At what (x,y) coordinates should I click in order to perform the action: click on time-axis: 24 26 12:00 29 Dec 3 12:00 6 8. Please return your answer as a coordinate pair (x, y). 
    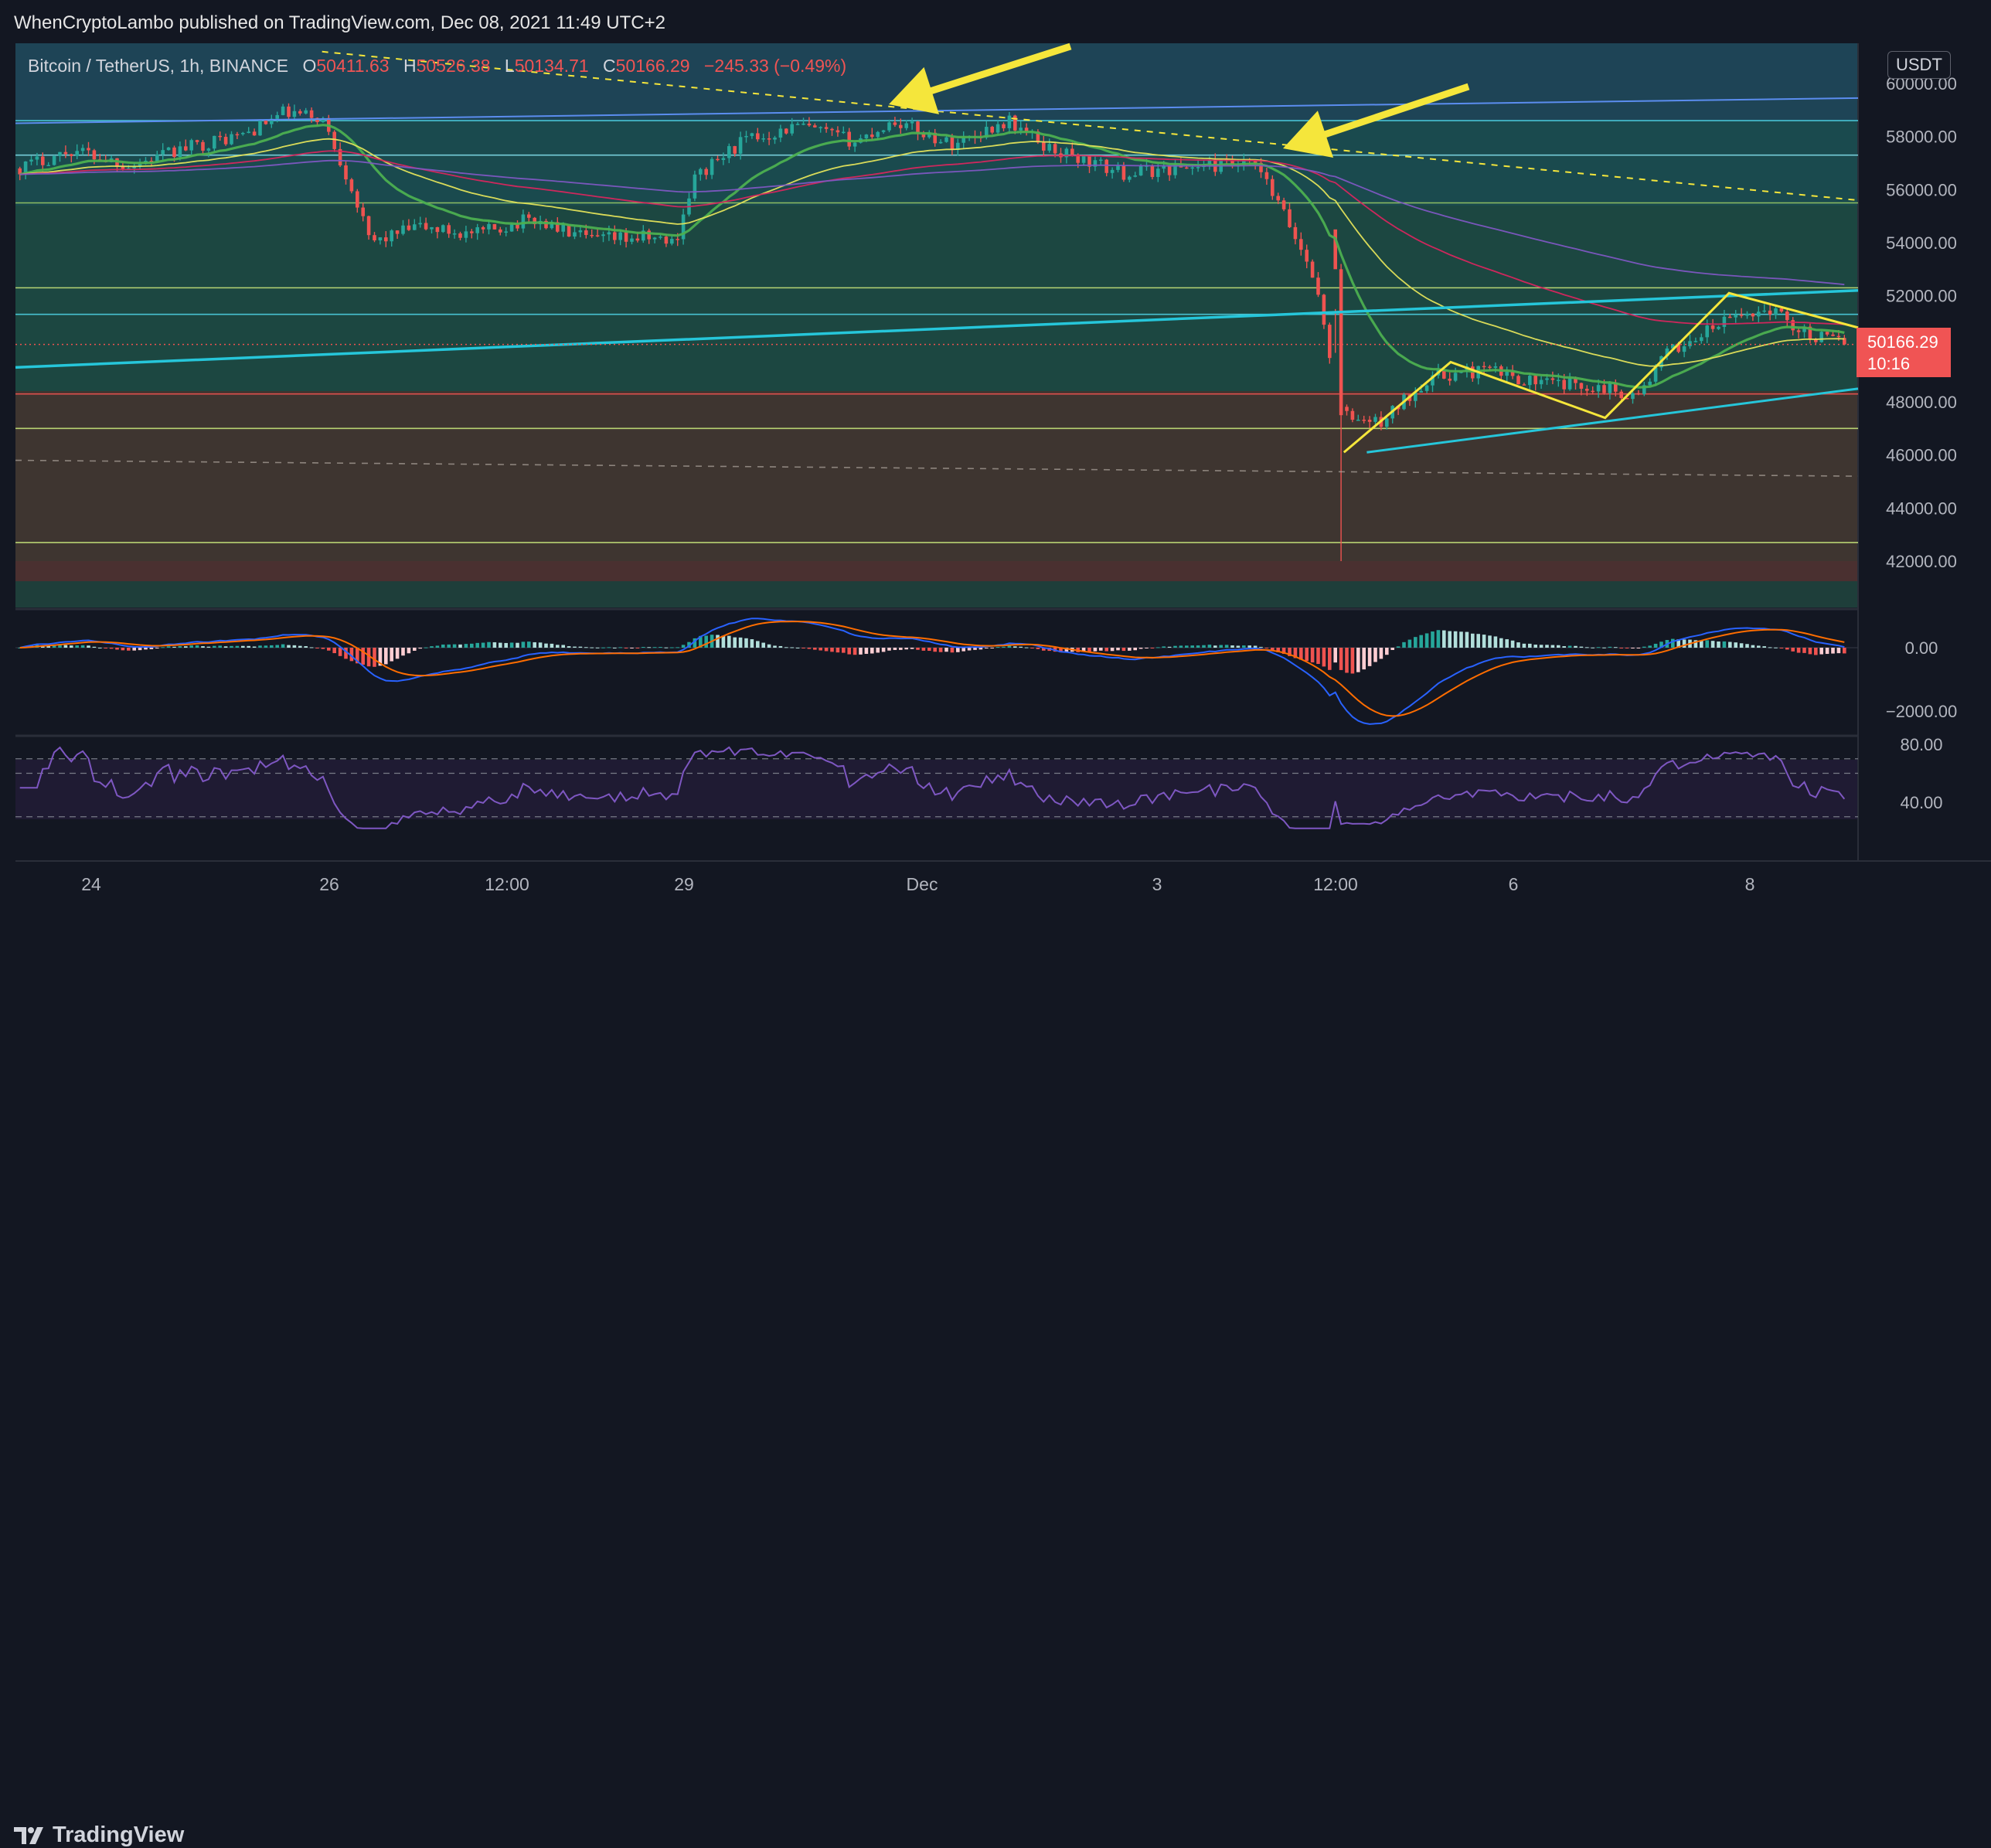
    Looking at the image, I should click on (917, 884).